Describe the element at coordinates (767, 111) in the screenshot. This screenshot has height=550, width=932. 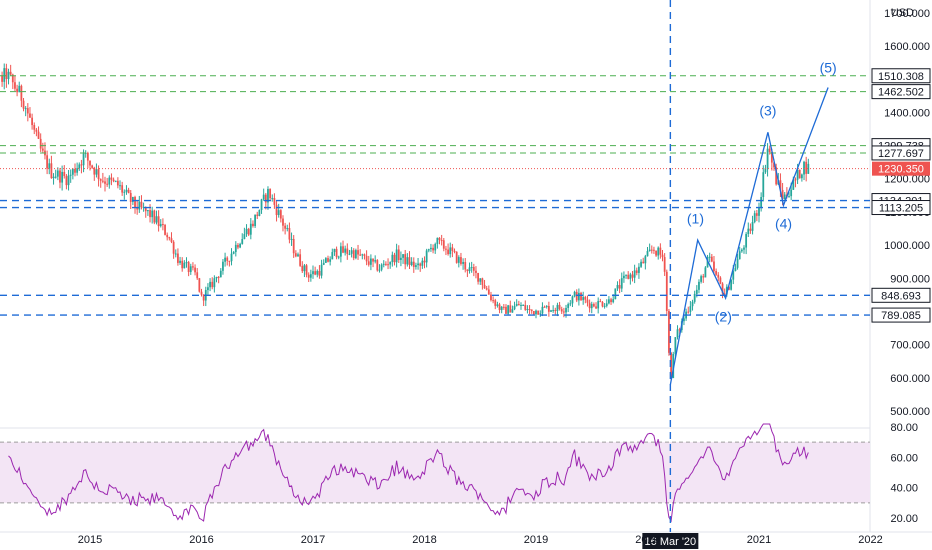
I see `wave-label: (3)` at that location.